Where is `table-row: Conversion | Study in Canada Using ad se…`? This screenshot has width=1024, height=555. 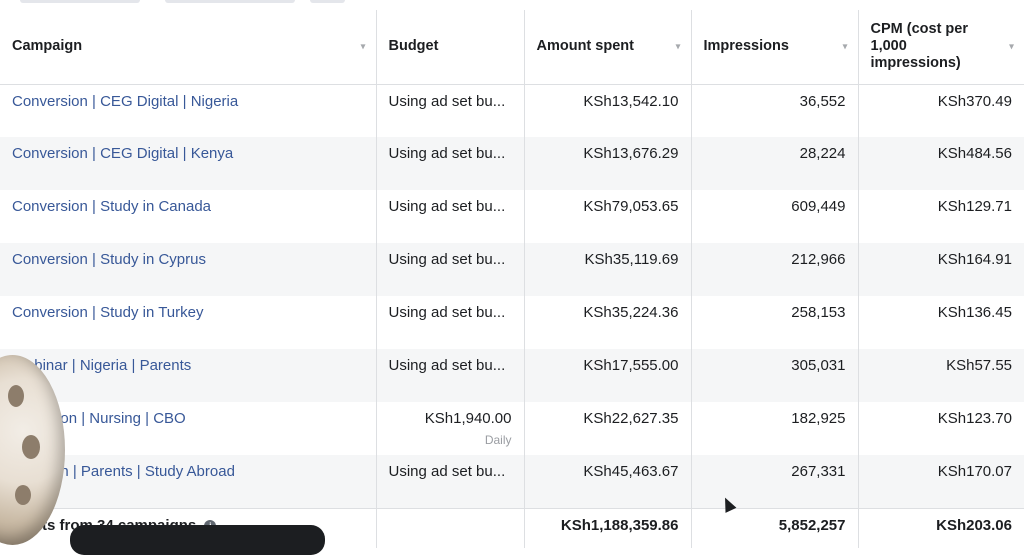
table-row: Conversion | Study in Canada Using ad se… is located at coordinates (512, 216).